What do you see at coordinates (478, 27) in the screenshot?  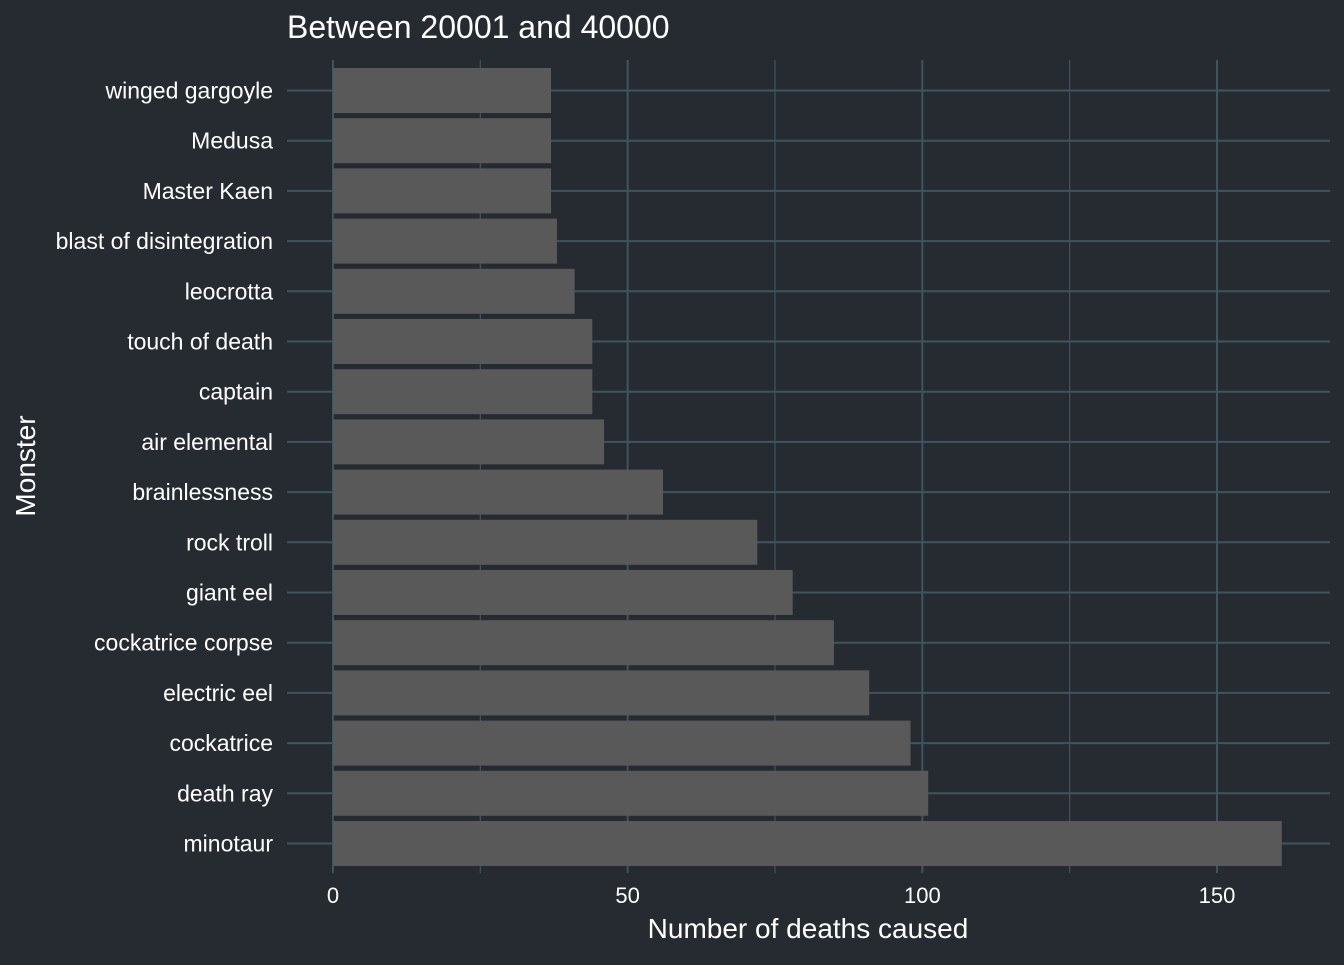 I see `chart-title: Between 20001 and 40000` at bounding box center [478, 27].